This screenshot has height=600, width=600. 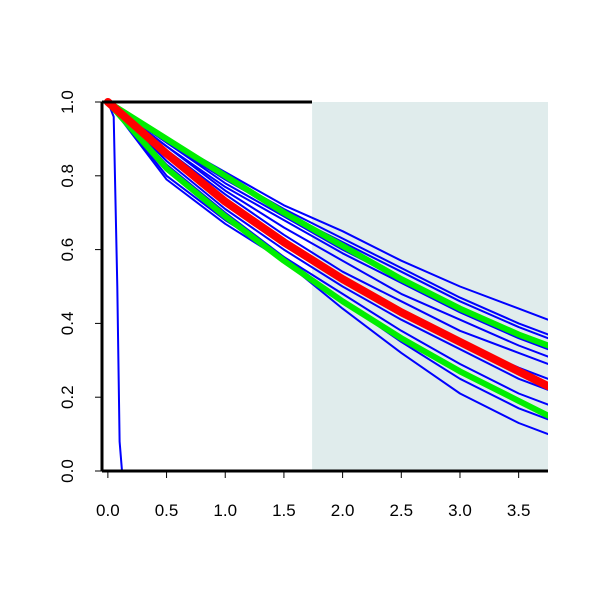 What do you see at coordinates (67, 176) in the screenshot?
I see `y-tick-label: 0.8` at bounding box center [67, 176].